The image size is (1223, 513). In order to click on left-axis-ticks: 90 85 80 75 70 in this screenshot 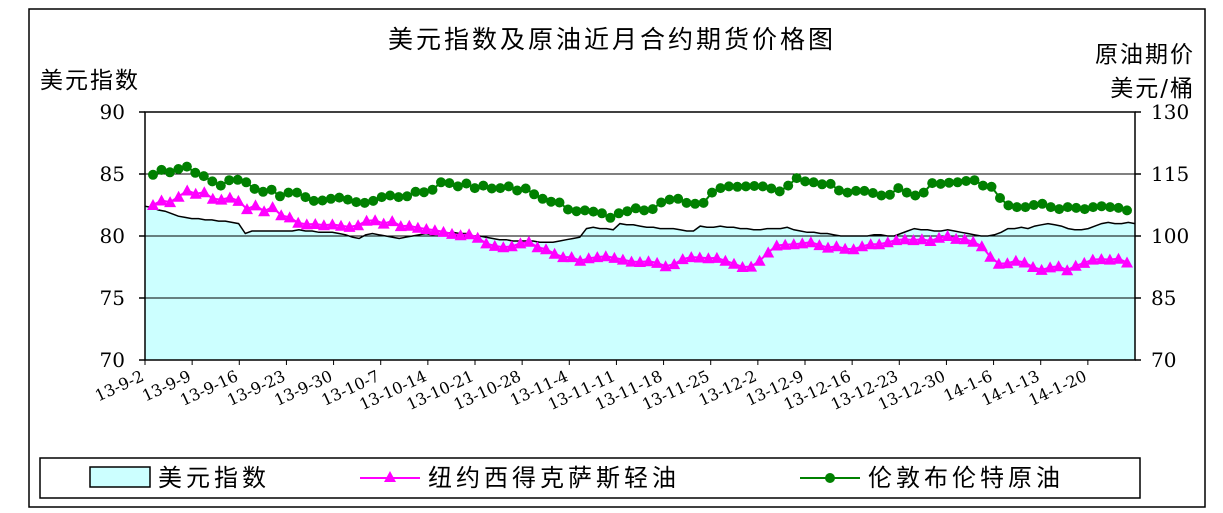, I will do `click(122, 236)`.